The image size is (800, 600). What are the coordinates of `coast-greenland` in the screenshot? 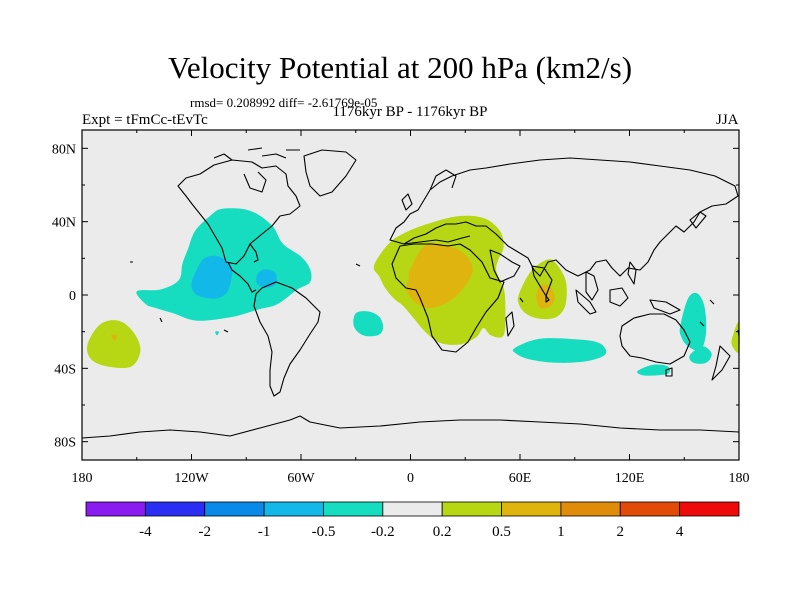 It's located at (330, 173).